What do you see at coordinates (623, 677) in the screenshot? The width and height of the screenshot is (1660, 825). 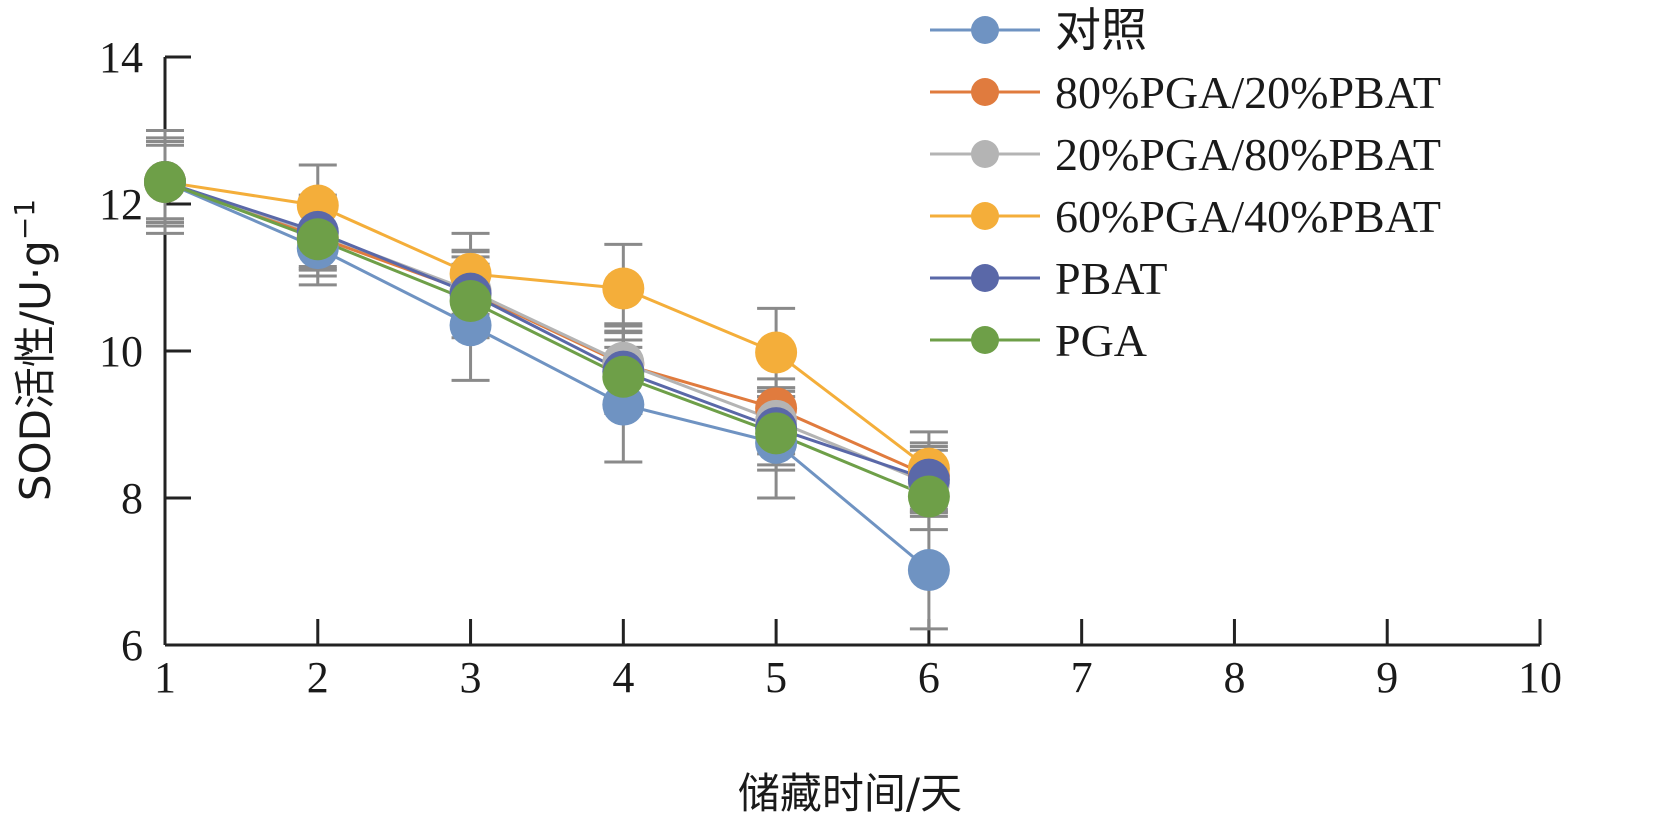 I see `x-tick-label: 4` at bounding box center [623, 677].